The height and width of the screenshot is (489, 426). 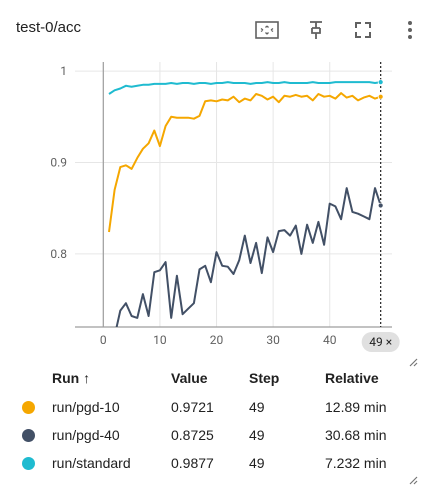 I want to click on table-row: run/pgd-40 0.8725 49 30.68 min, so click(x=213, y=436).